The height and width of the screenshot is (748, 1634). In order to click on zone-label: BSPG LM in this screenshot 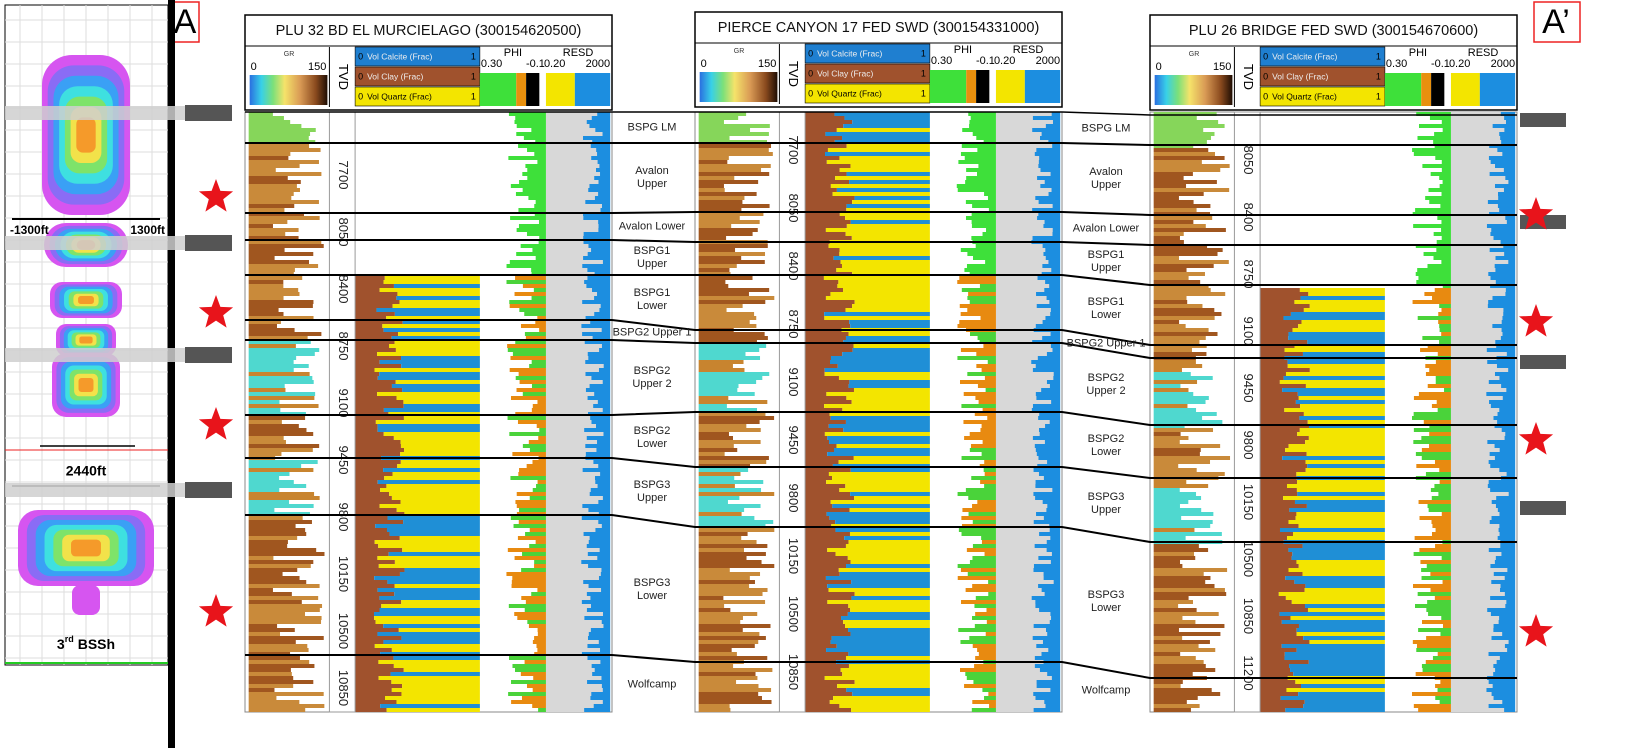, I will do `click(1106, 128)`.